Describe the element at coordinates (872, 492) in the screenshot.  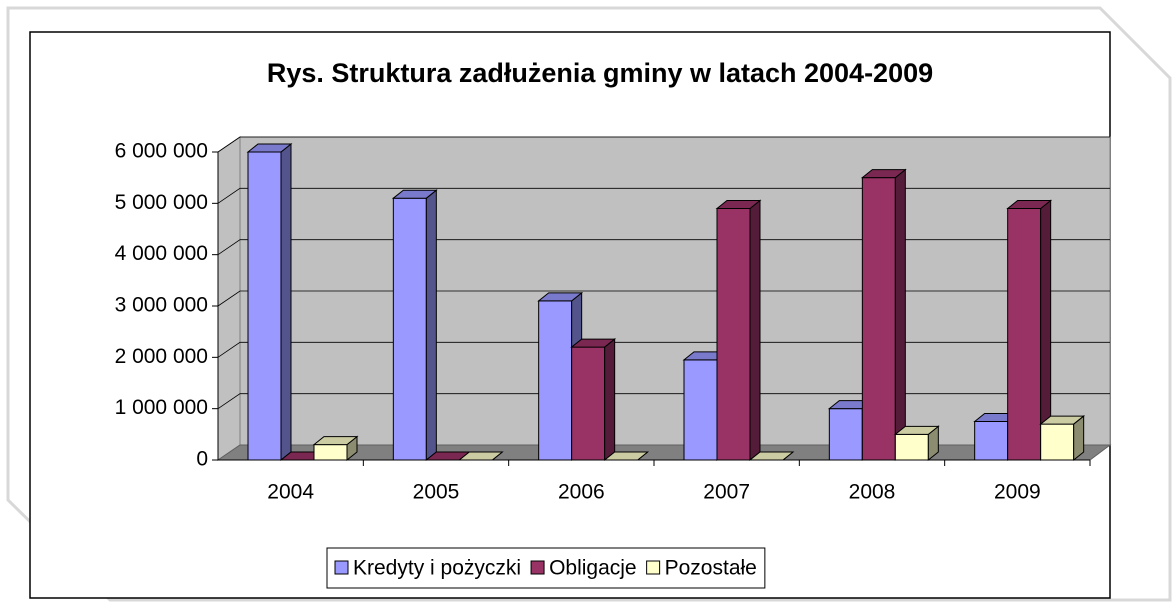
I see `x-tick-label: 2008` at that location.